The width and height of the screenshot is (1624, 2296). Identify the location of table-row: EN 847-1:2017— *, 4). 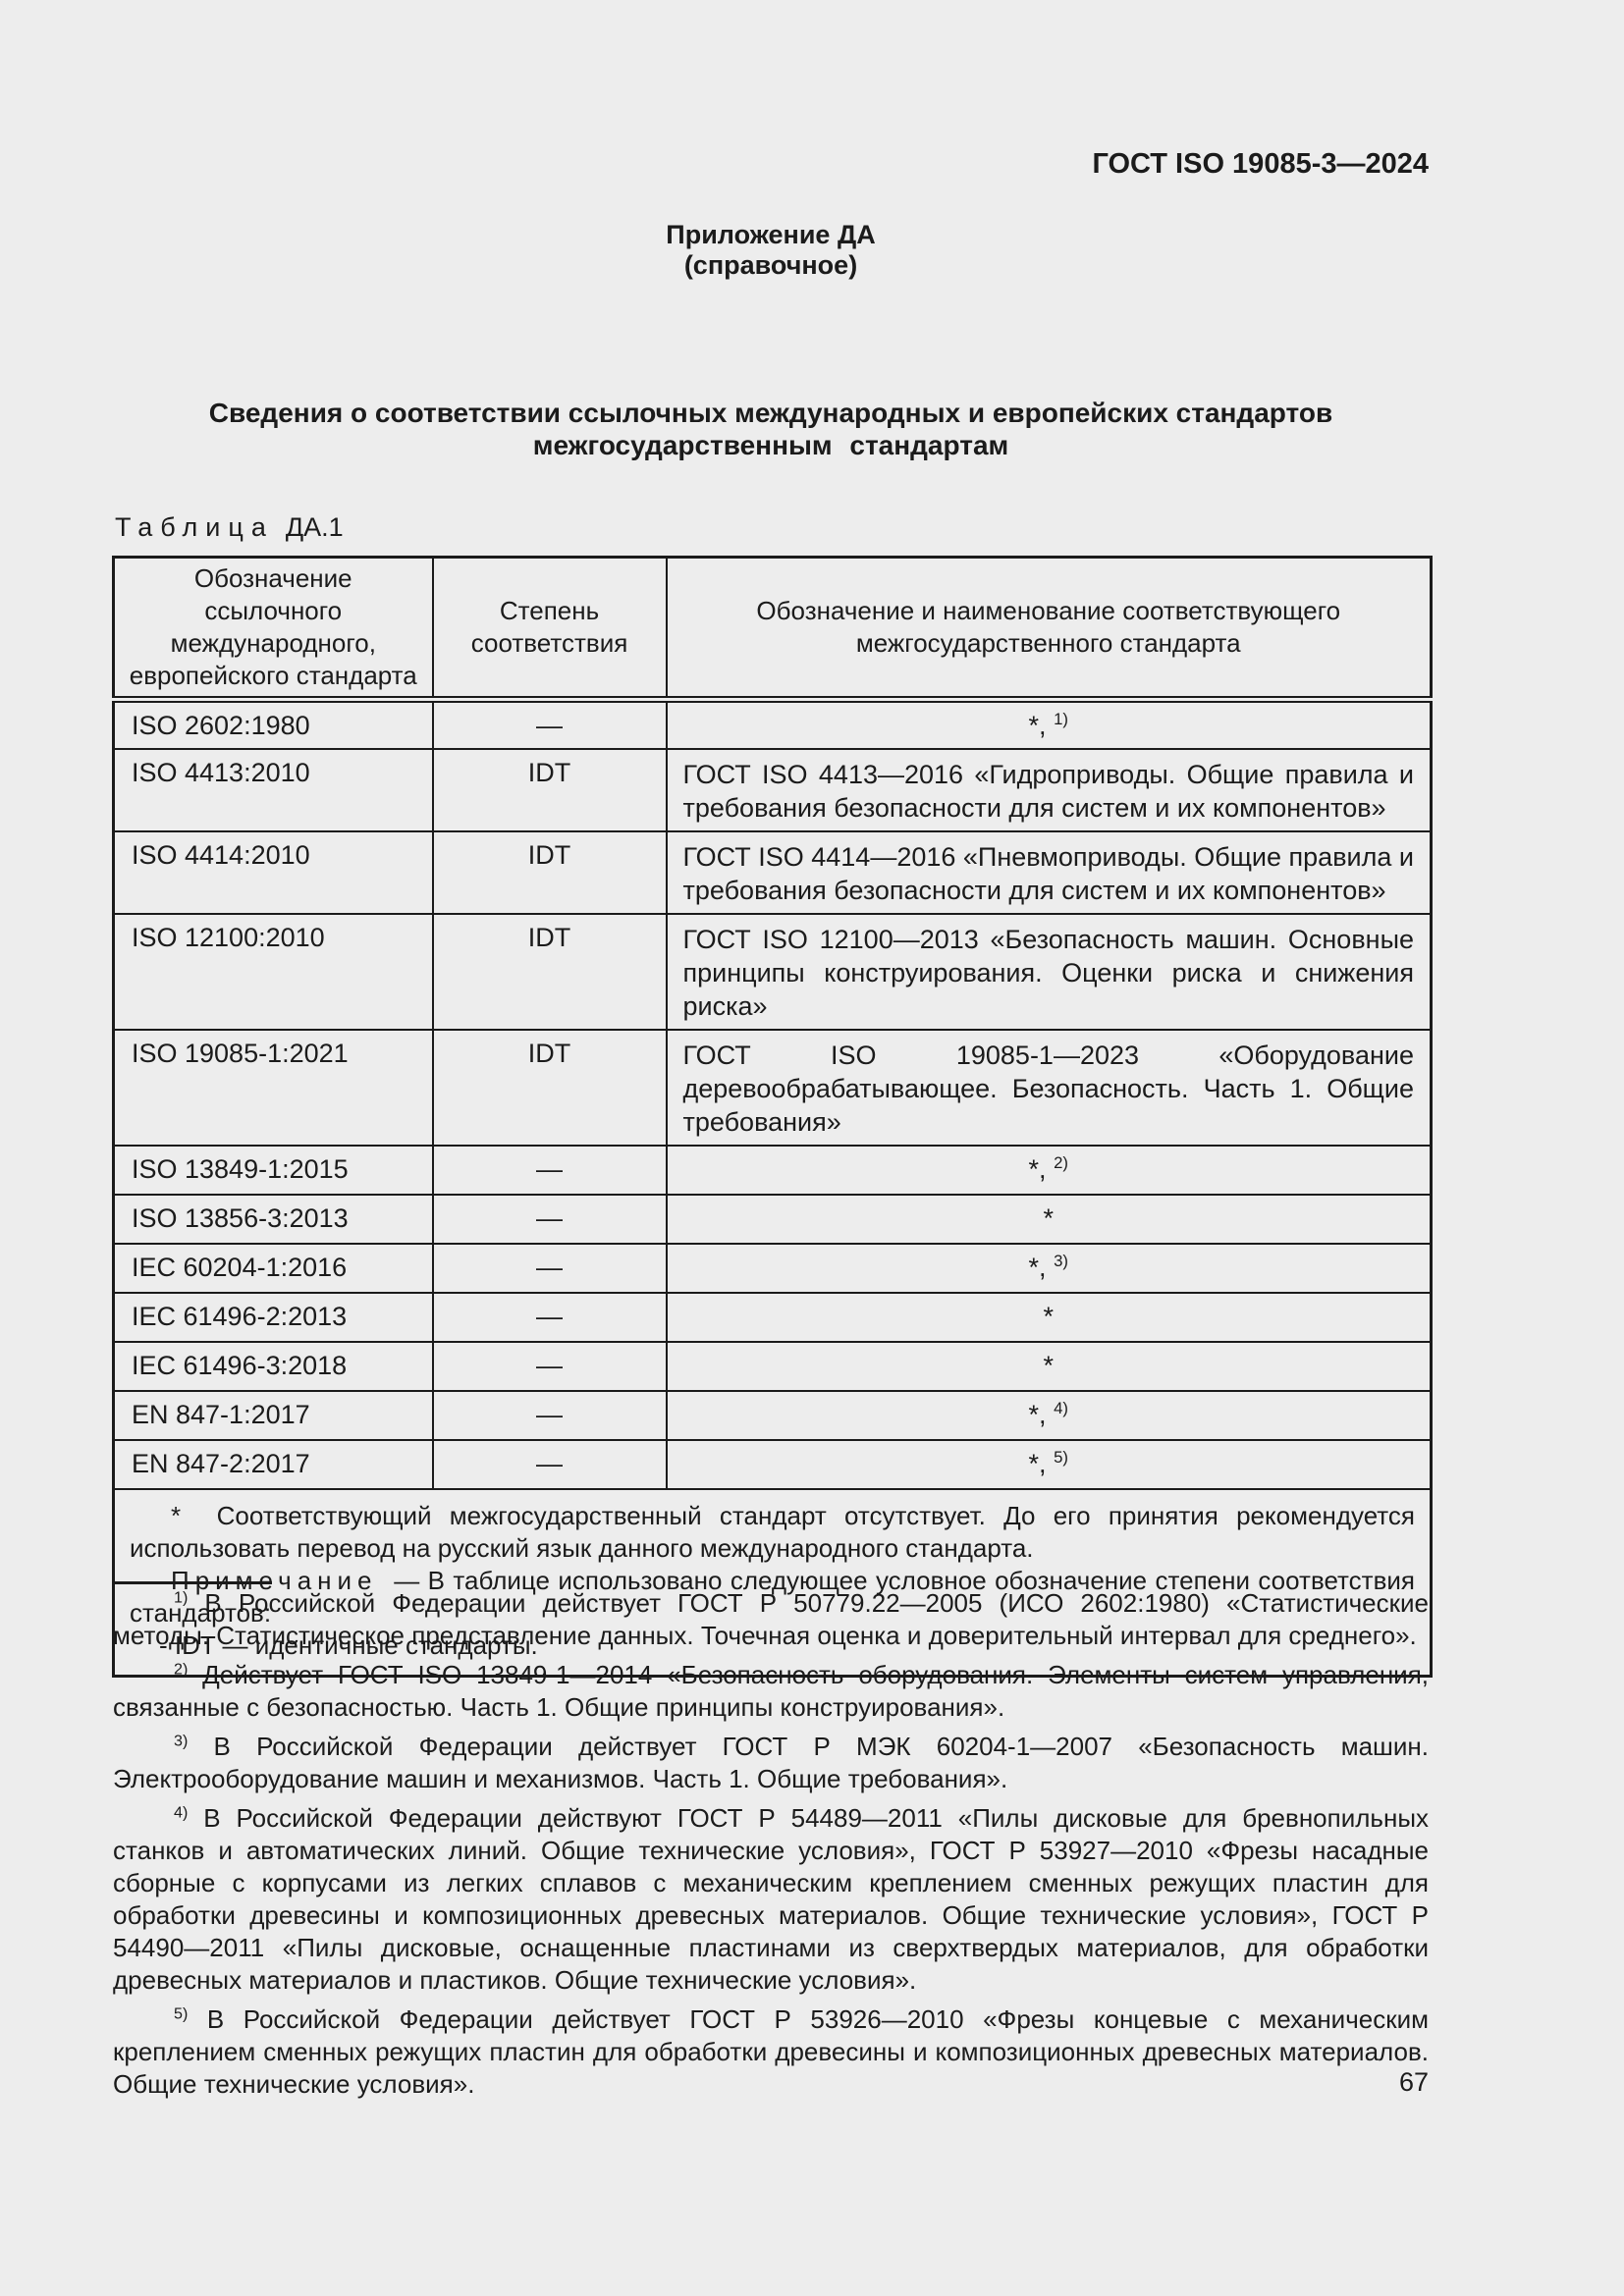
(772, 1415).